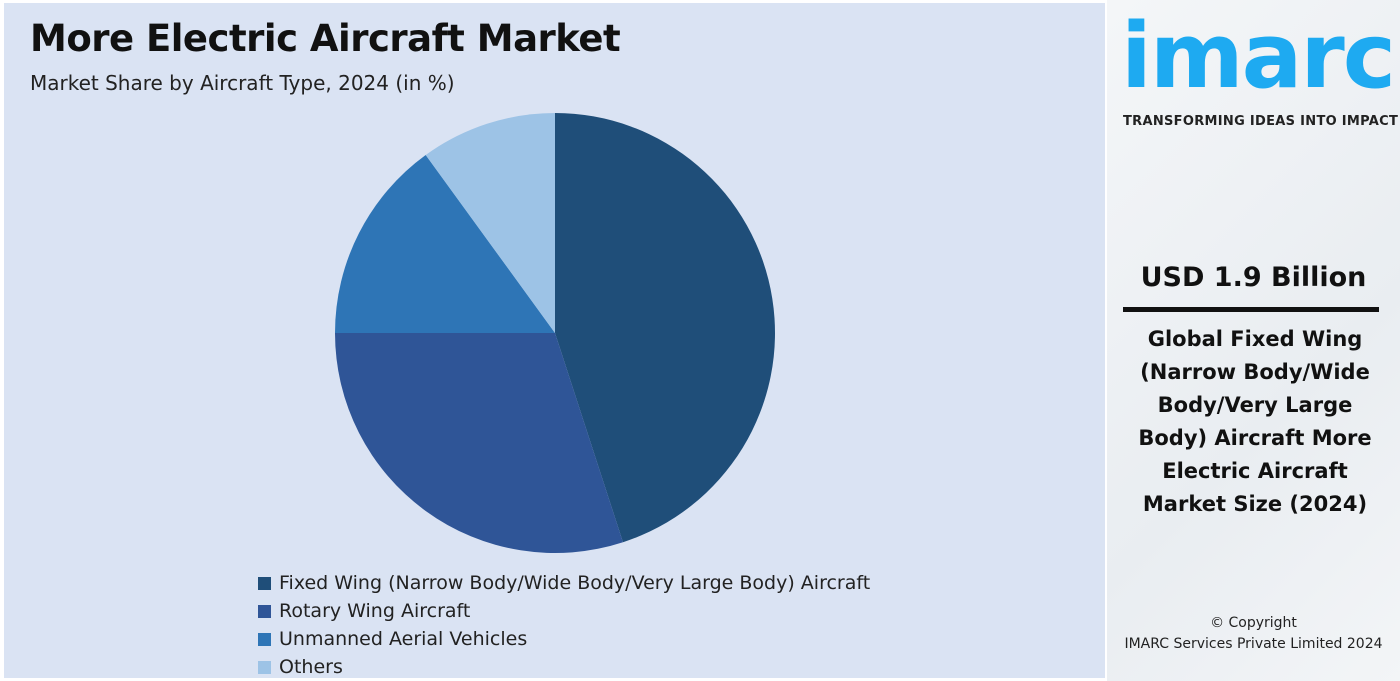 This screenshot has height=681, width=1400. I want to click on legend-item: Rotary Wing Aircraft, so click(564, 611).